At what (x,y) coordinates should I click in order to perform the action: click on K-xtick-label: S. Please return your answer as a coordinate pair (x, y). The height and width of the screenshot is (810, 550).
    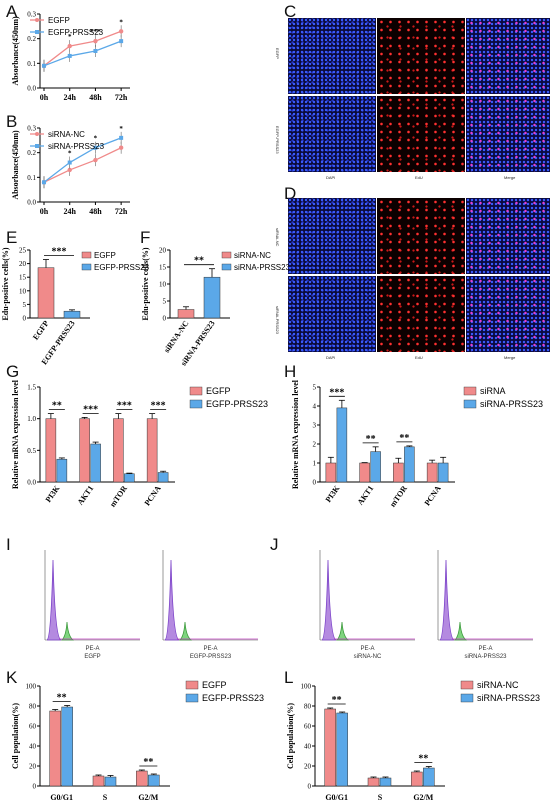
    Looking at the image, I should click on (105, 797).